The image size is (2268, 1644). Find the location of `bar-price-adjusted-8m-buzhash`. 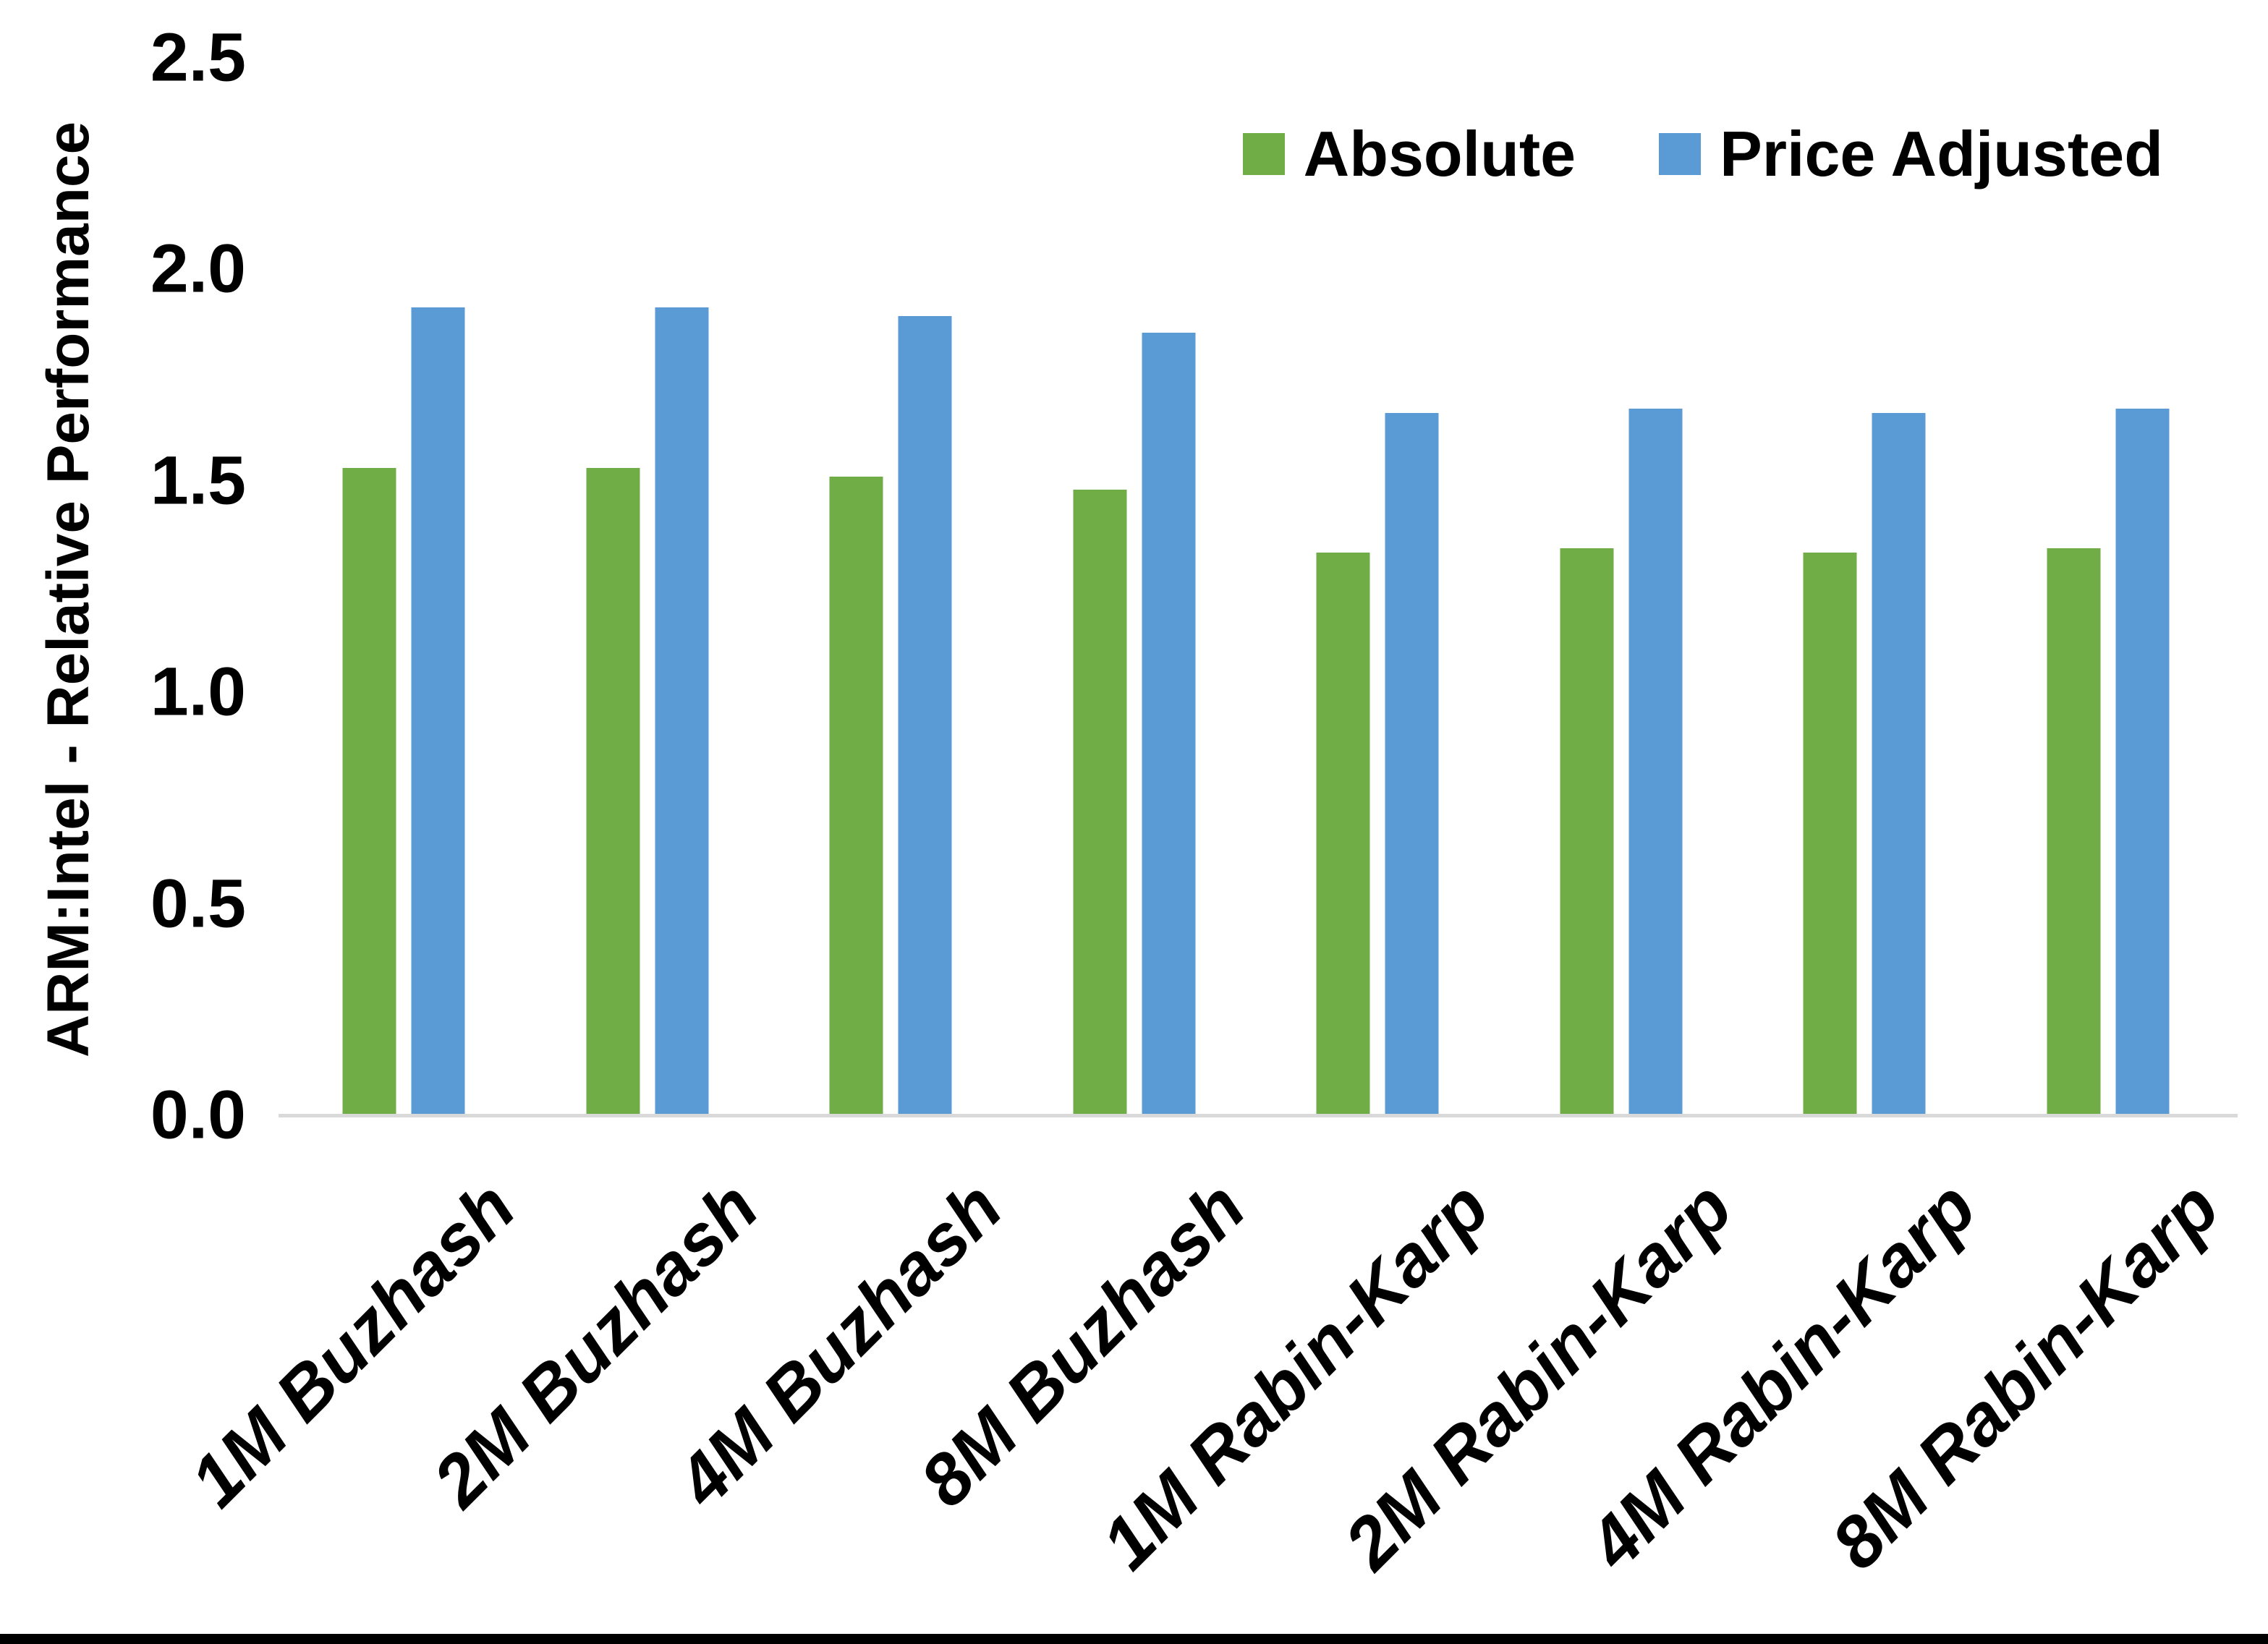

bar-price-adjusted-8m-buzhash is located at coordinates (1169, 724).